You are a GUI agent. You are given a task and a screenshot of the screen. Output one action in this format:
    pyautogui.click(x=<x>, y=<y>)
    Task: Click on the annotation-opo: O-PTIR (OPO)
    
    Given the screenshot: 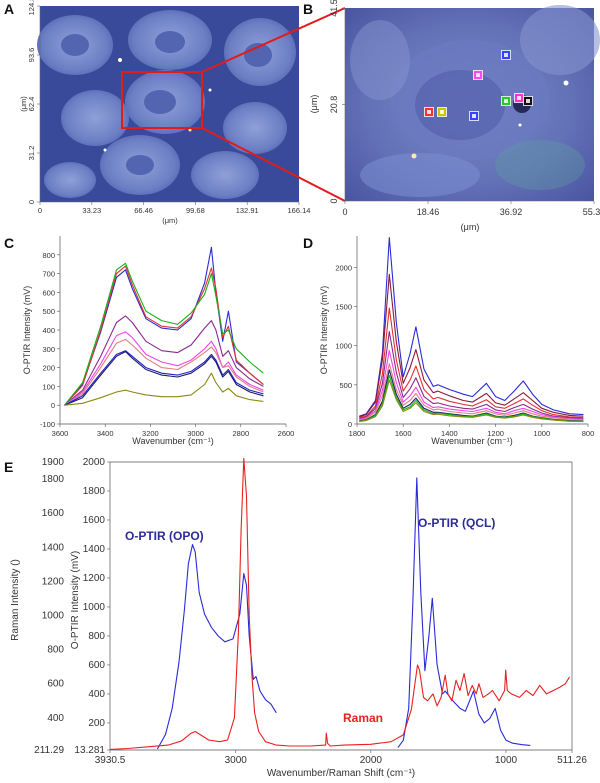 What is the action you would take?
    pyautogui.click(x=164, y=536)
    